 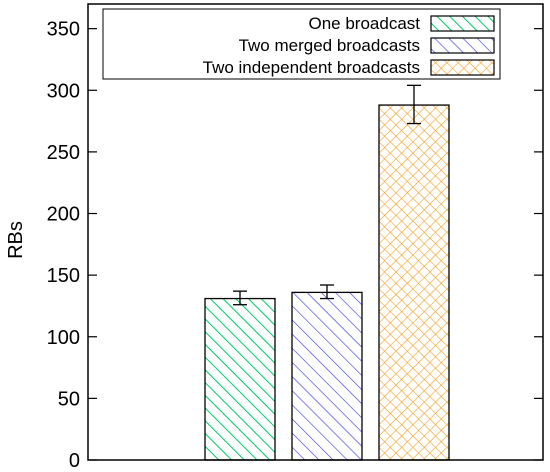 I want to click on y-tick-label: 250, so click(x=63, y=153).